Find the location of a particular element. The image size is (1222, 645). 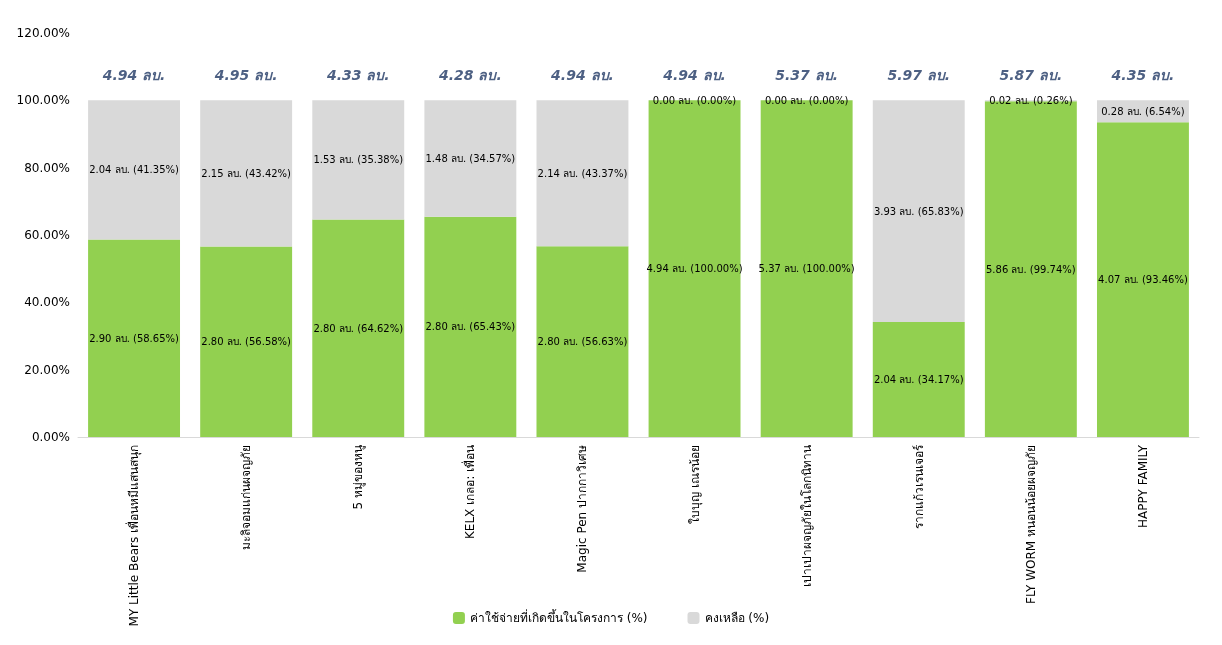

data-label: 5.86 ลบ. (99.74%) is located at coordinates (1030, 269).